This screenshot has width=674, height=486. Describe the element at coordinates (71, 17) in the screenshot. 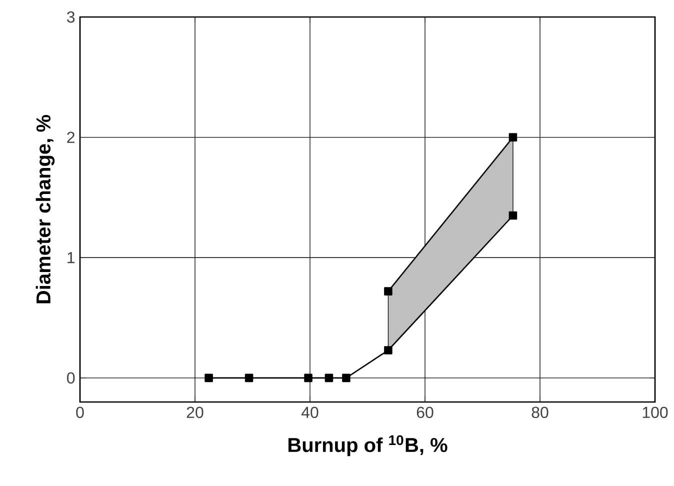

I see `y-tick-label: 3` at that location.